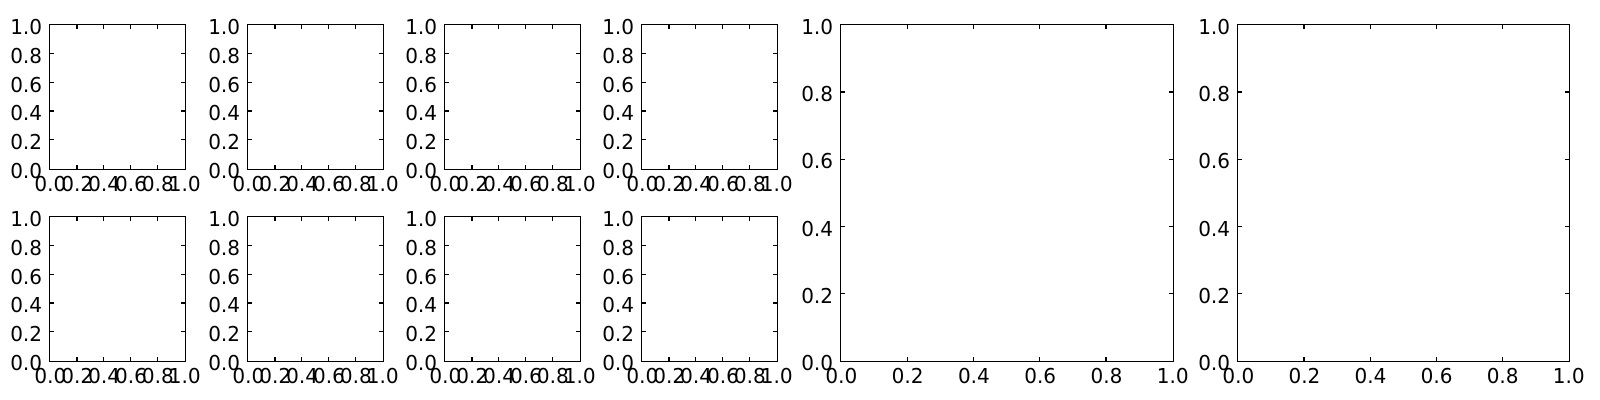 The width and height of the screenshot is (1600, 400). Describe the element at coordinates (421, 247) in the screenshot. I see `subplot-r2c3-ytick-label: 0.8` at that location.